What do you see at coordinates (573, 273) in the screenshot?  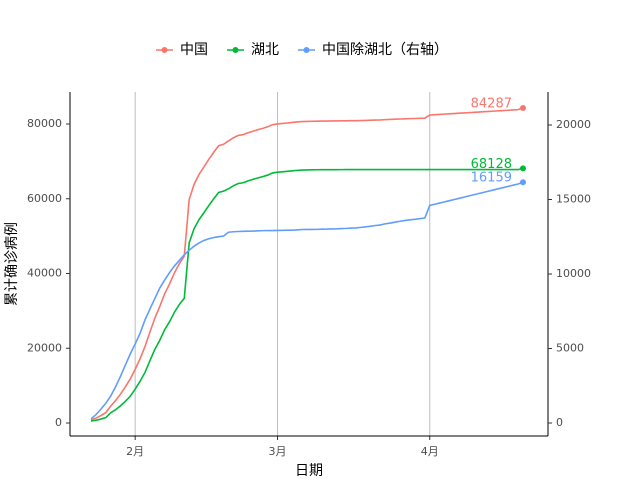 I see `y2-tick-label: 10000` at bounding box center [573, 273].